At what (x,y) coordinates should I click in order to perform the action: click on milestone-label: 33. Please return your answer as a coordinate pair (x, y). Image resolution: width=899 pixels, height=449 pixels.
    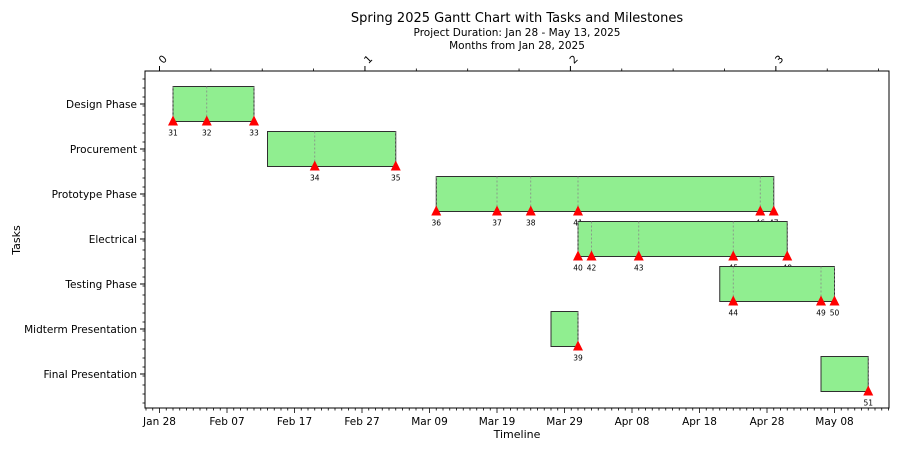
    Looking at the image, I should click on (254, 133).